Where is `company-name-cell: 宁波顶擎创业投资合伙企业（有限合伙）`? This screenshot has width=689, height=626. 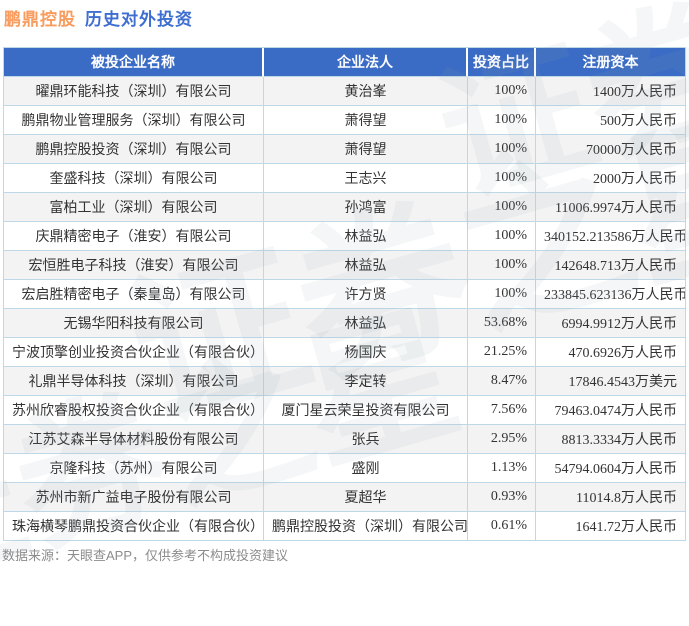 company-name-cell: 宁波顶擎创业投资合伙企业（有限合伙） is located at coordinates (134, 352).